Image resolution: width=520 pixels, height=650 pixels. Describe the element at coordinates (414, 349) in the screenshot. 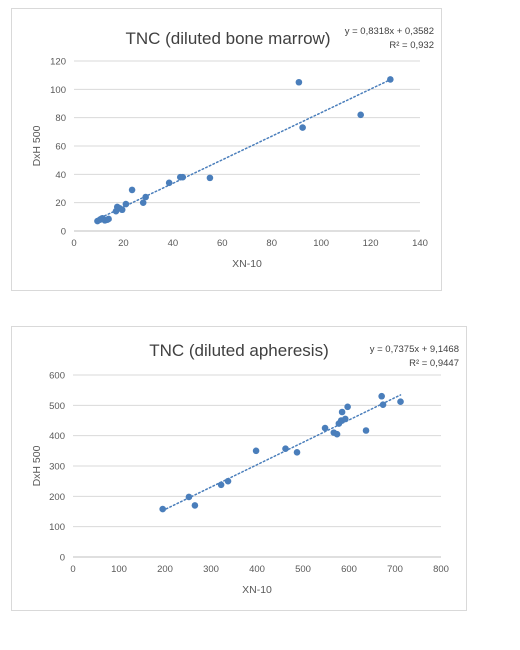

I see `trendline-equation: y = 0,7375x + 9,1468` at that location.